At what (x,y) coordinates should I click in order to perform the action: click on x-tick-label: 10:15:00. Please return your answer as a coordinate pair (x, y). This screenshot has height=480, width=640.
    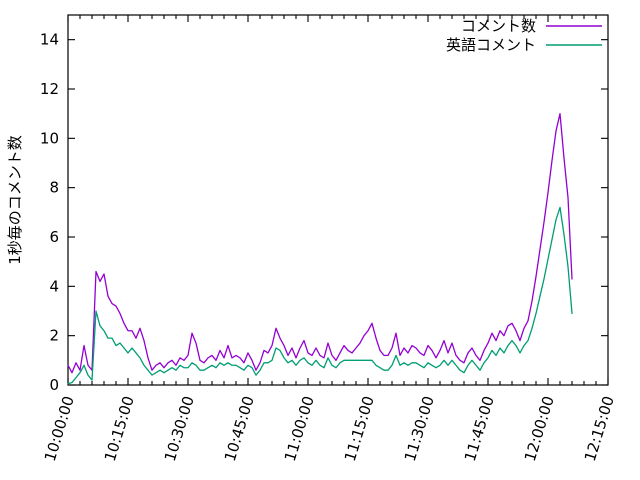
    Looking at the image, I should click on (119, 429).